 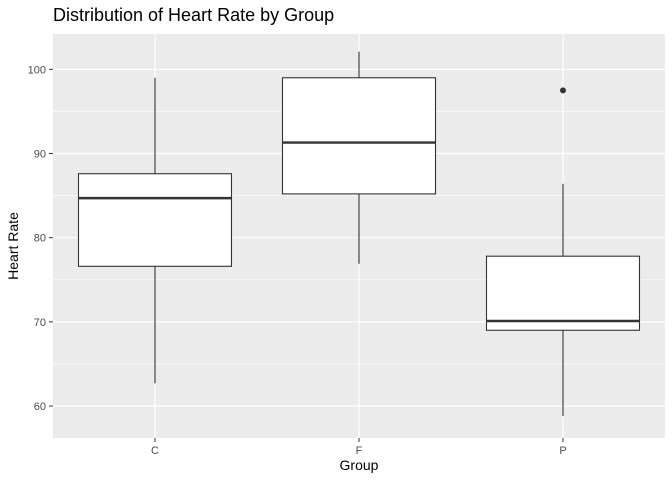 What do you see at coordinates (359, 451) in the screenshot?
I see `x-tick-label: F` at bounding box center [359, 451].